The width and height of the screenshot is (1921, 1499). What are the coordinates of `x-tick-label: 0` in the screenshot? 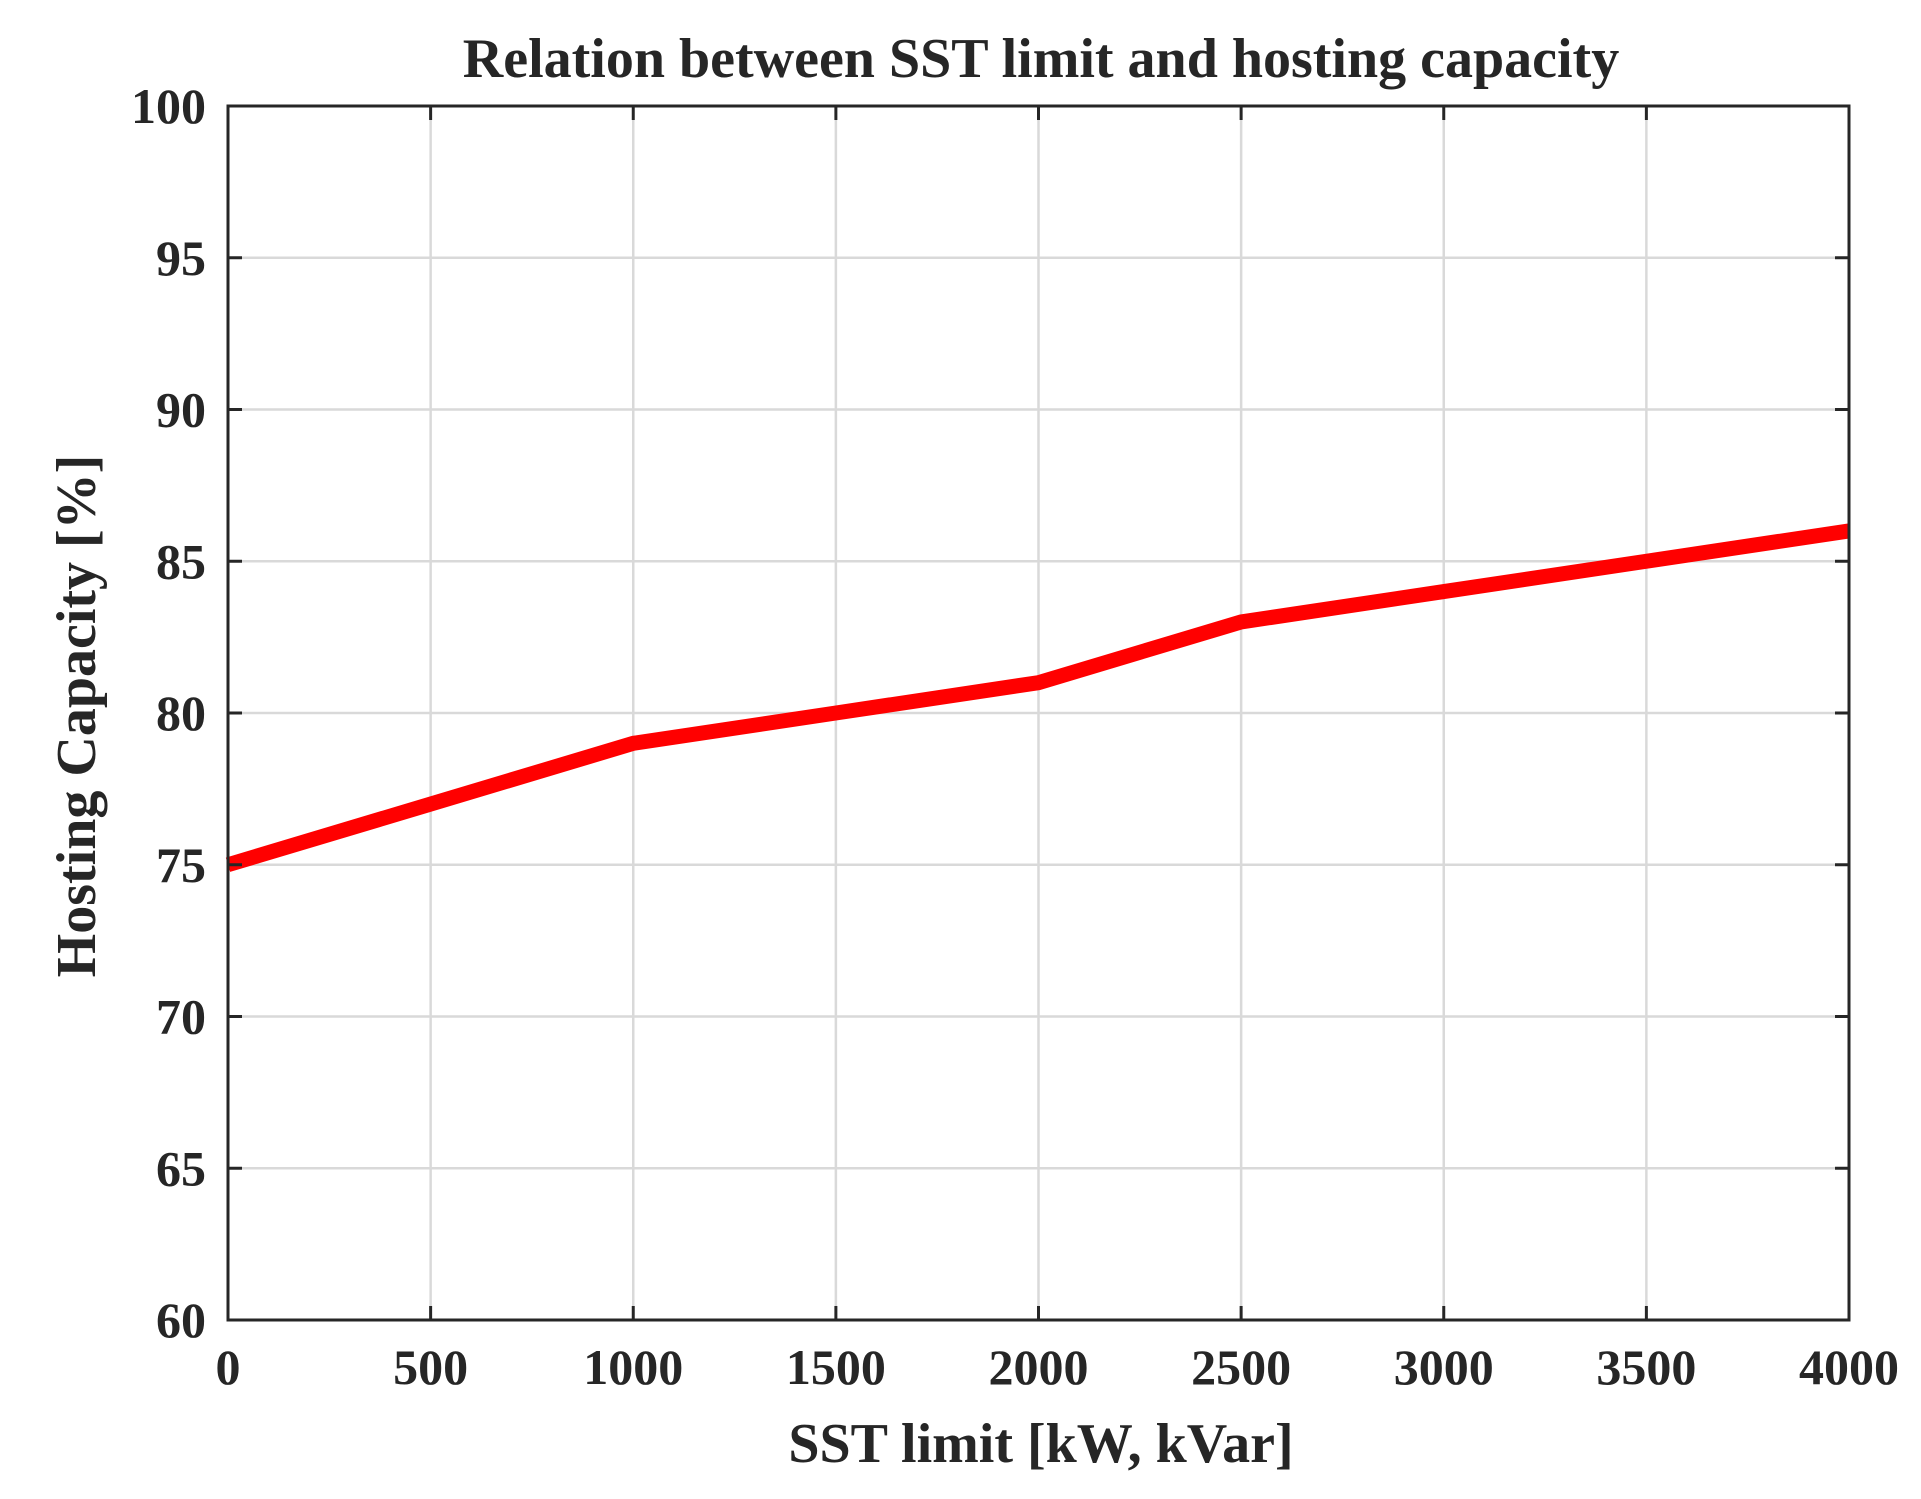 It's located at (228, 1367).